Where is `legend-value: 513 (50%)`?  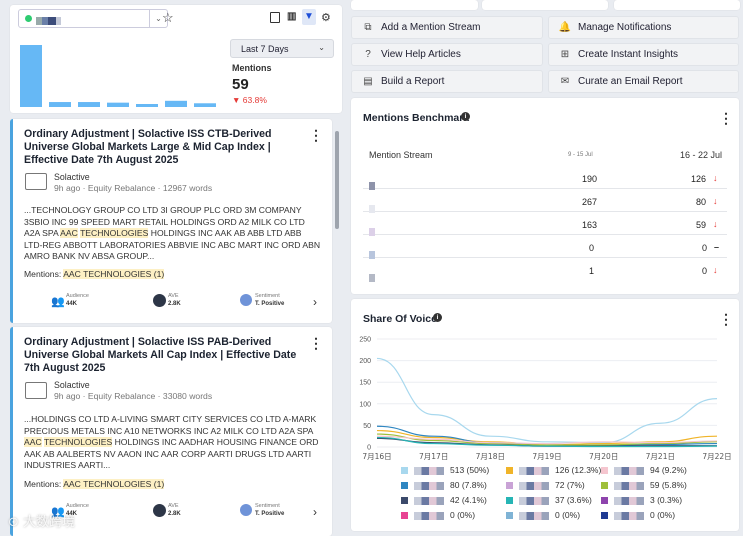
legend-value: 513 (50%) is located at coordinates (470, 470).